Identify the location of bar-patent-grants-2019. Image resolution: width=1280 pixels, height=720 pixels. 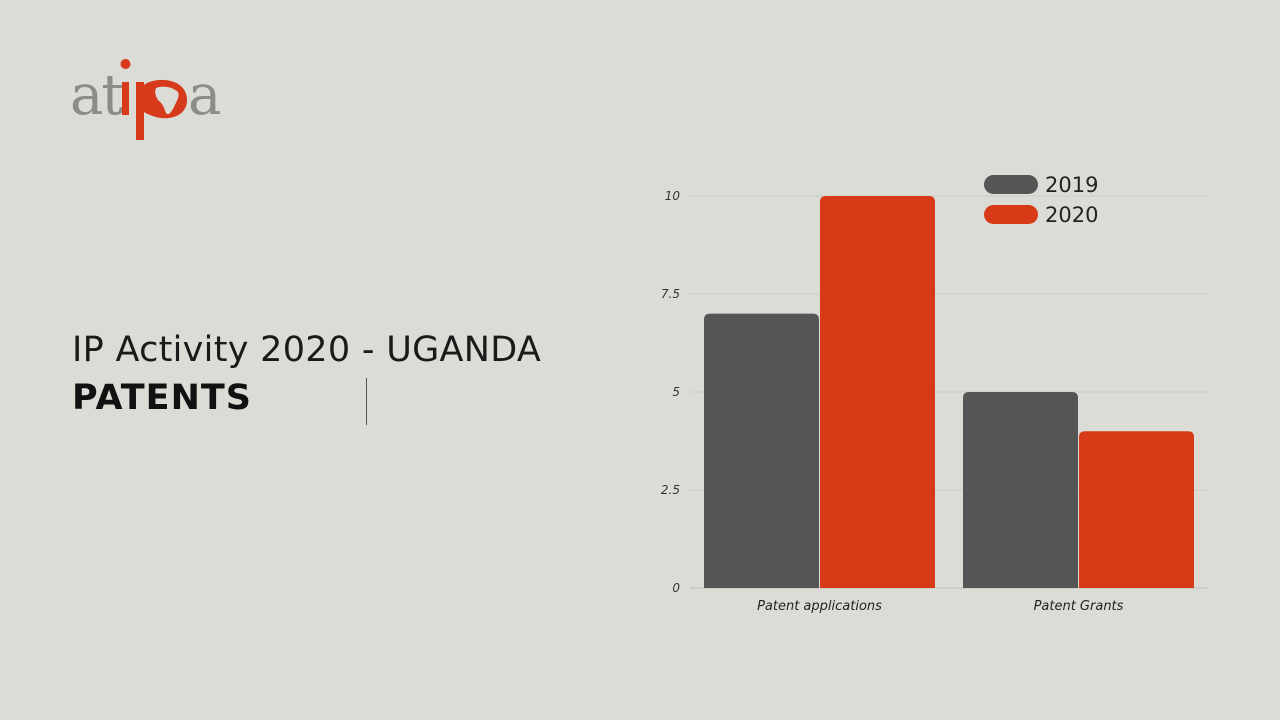
(1020, 490).